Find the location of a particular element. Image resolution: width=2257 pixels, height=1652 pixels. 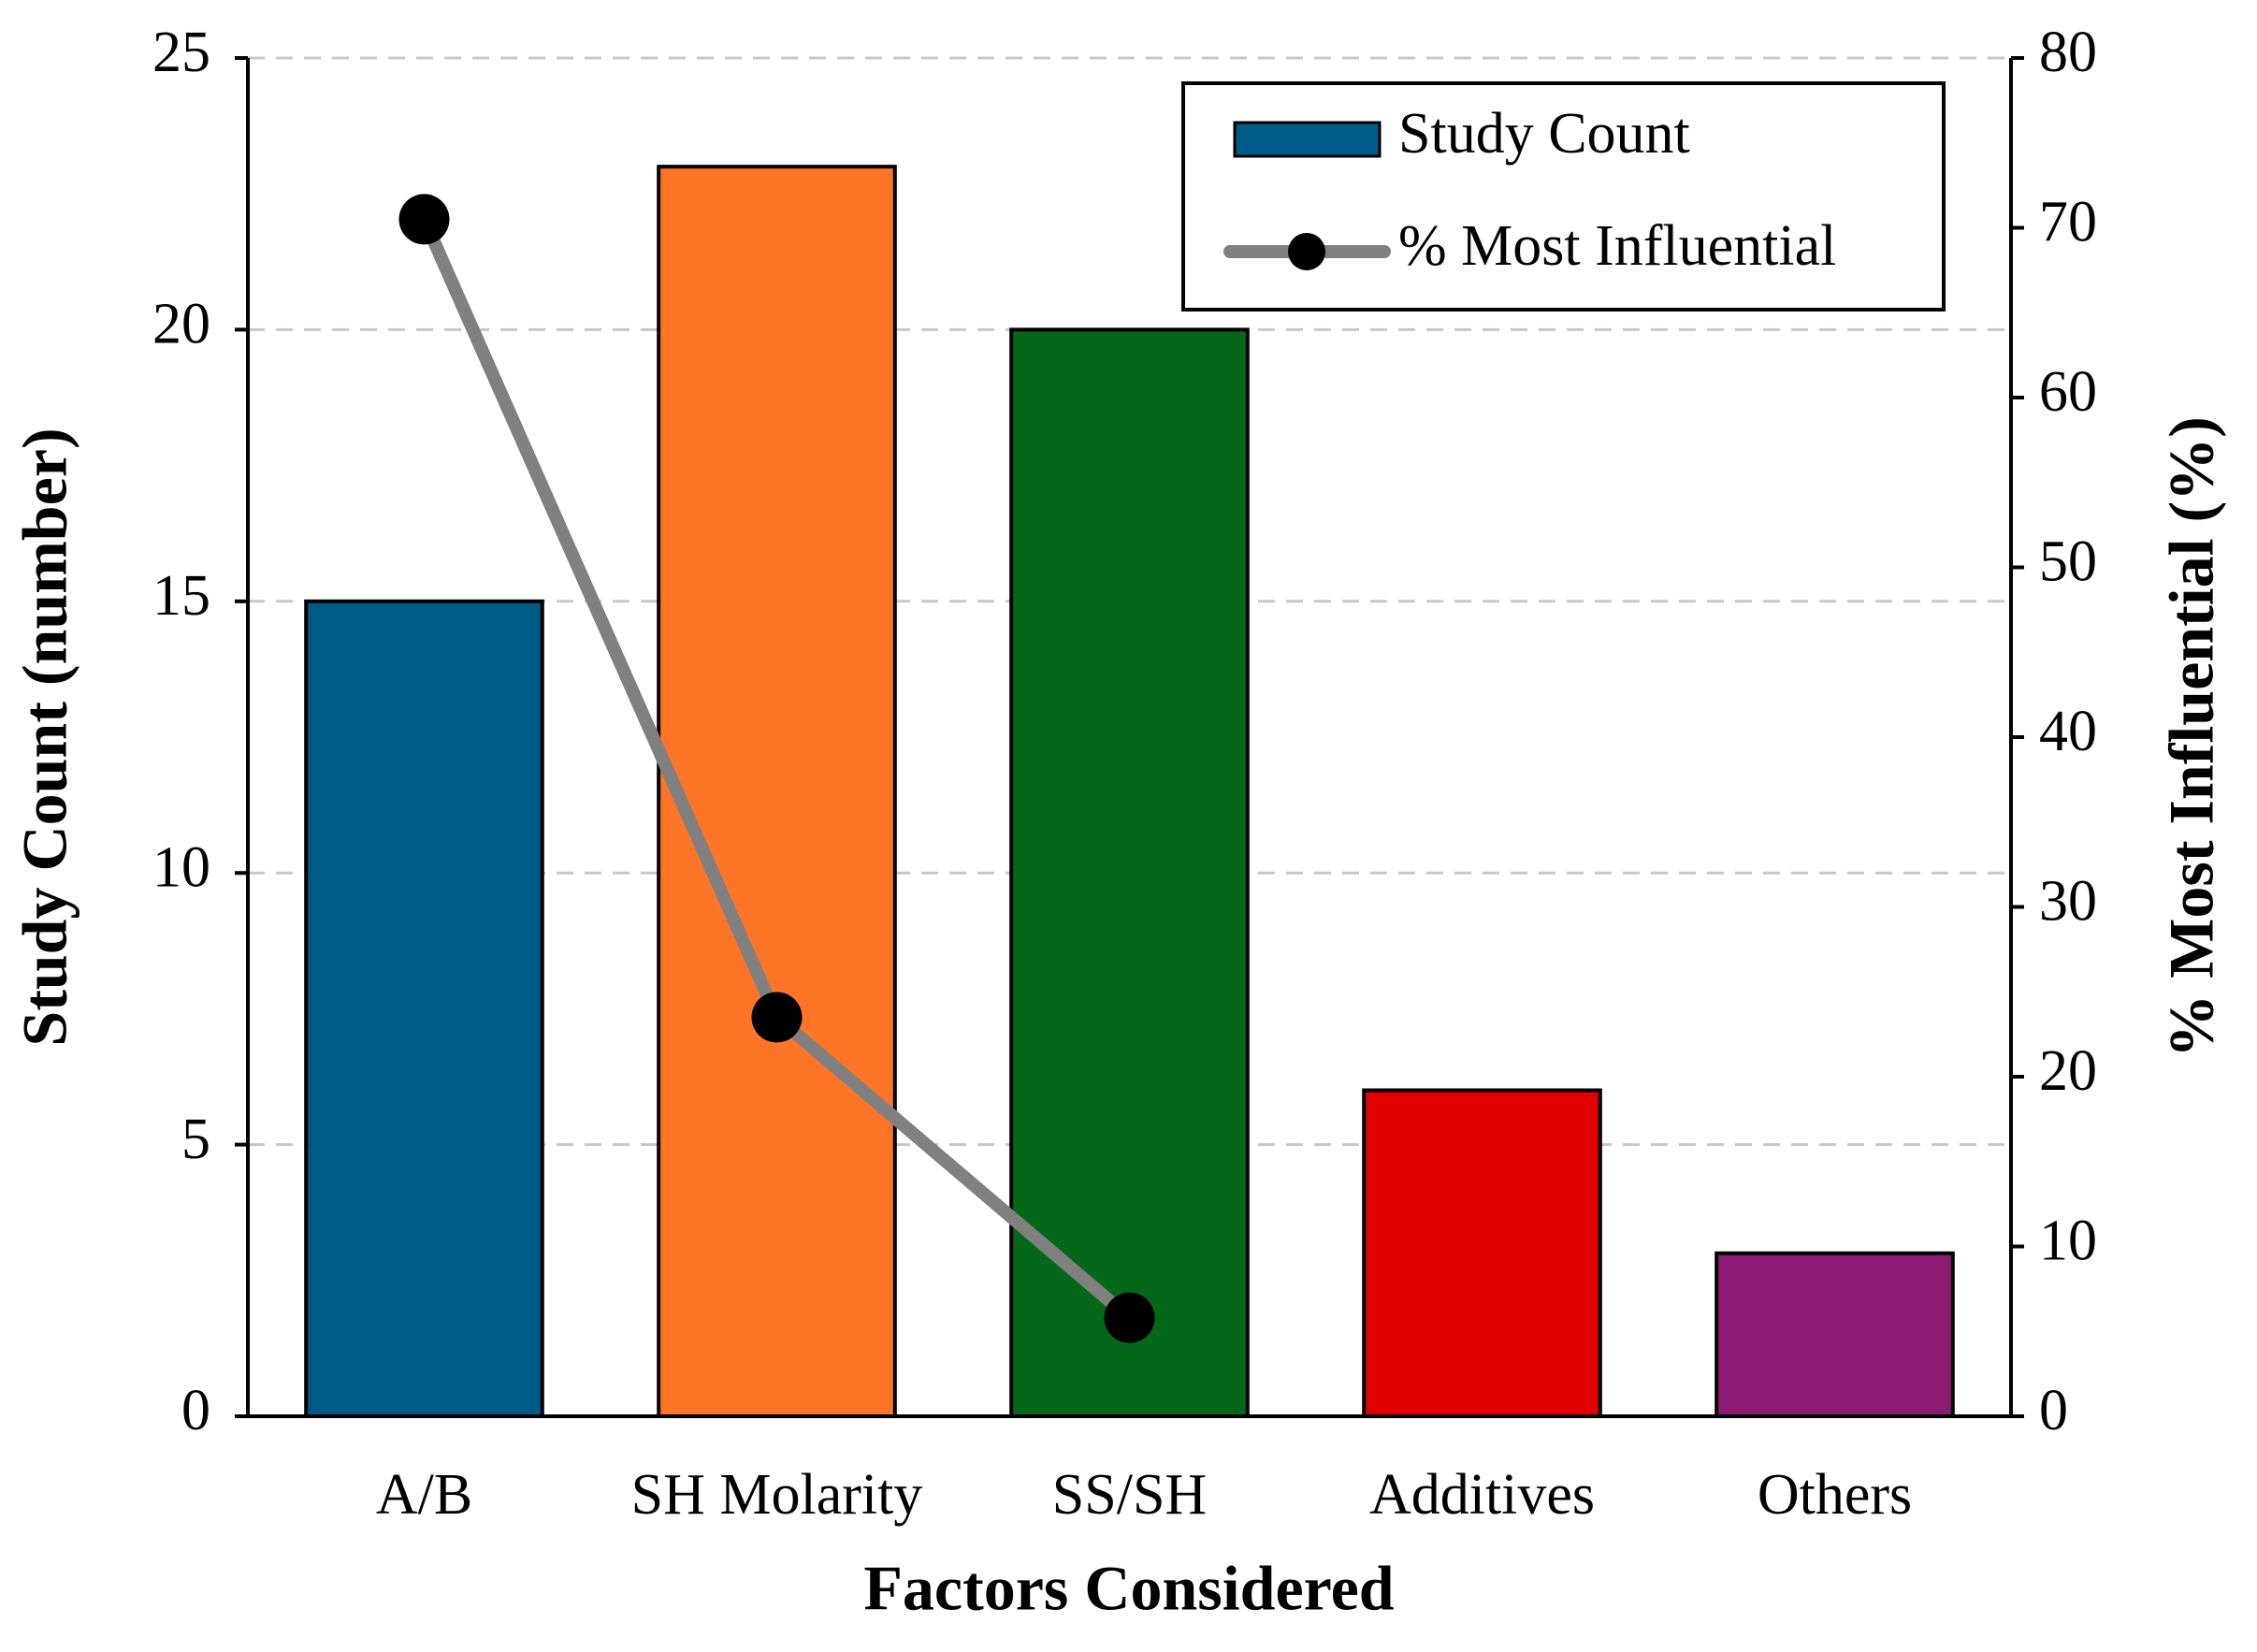

legend-label: Study Count is located at coordinates (1544, 134).